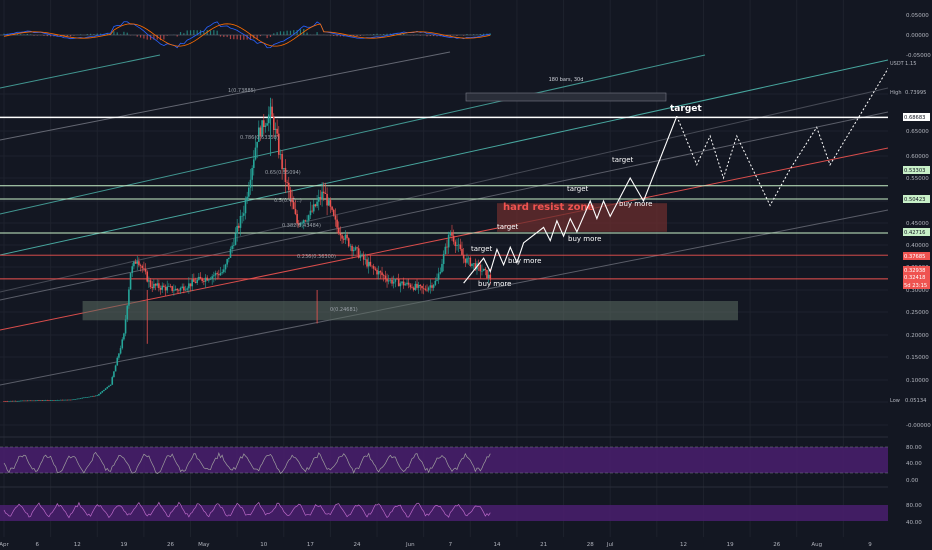 The width and height of the screenshot is (932, 550). Describe the element at coordinates (344, 310) in the screenshot. I see `fib-label: 0(0.24681)` at that location.